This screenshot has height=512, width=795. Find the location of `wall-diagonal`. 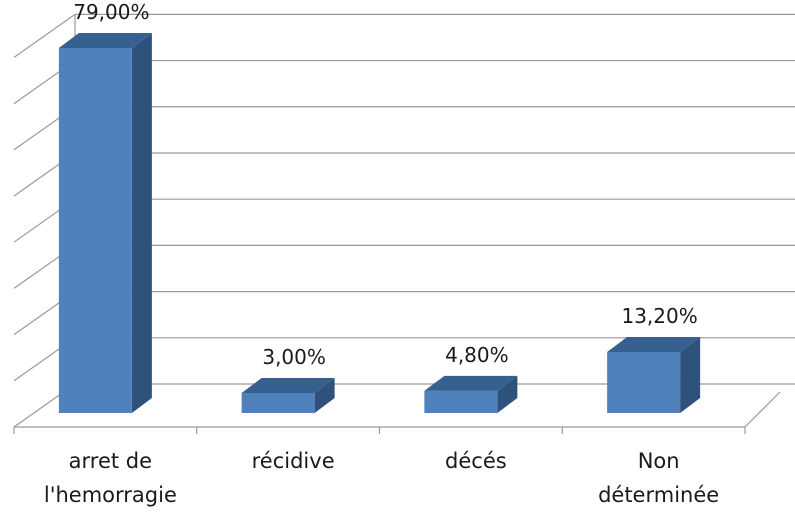

wall-diagonal is located at coordinates (44, 35).